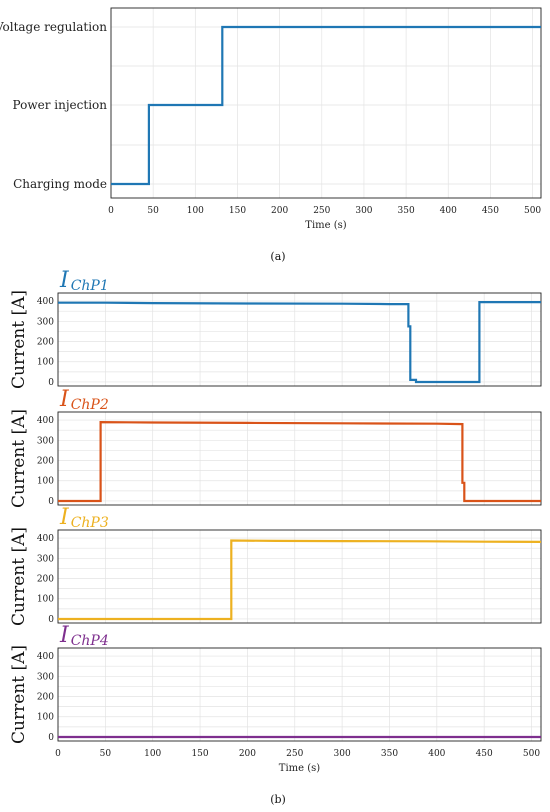 The width and height of the screenshot is (550, 812). What do you see at coordinates (484, 754) in the screenshot?
I see `chart-b-xtick-label: 450` at bounding box center [484, 754].